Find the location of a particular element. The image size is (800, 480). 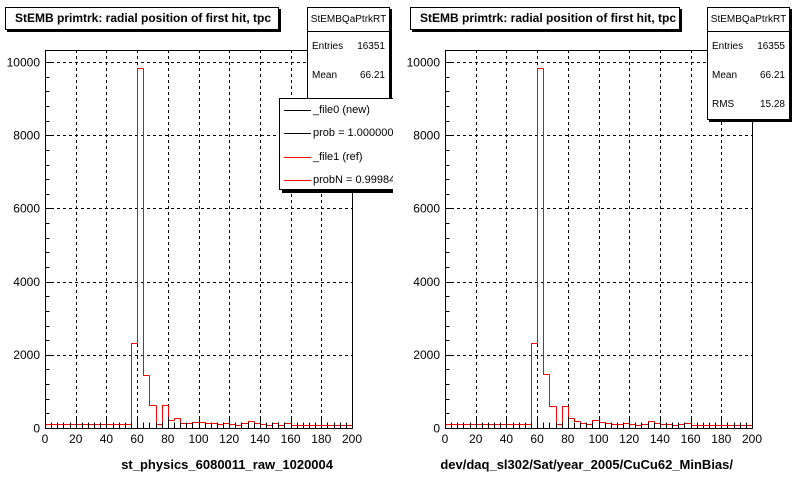

left-stats-entries-row: Entries 16351 is located at coordinates (348, 46).